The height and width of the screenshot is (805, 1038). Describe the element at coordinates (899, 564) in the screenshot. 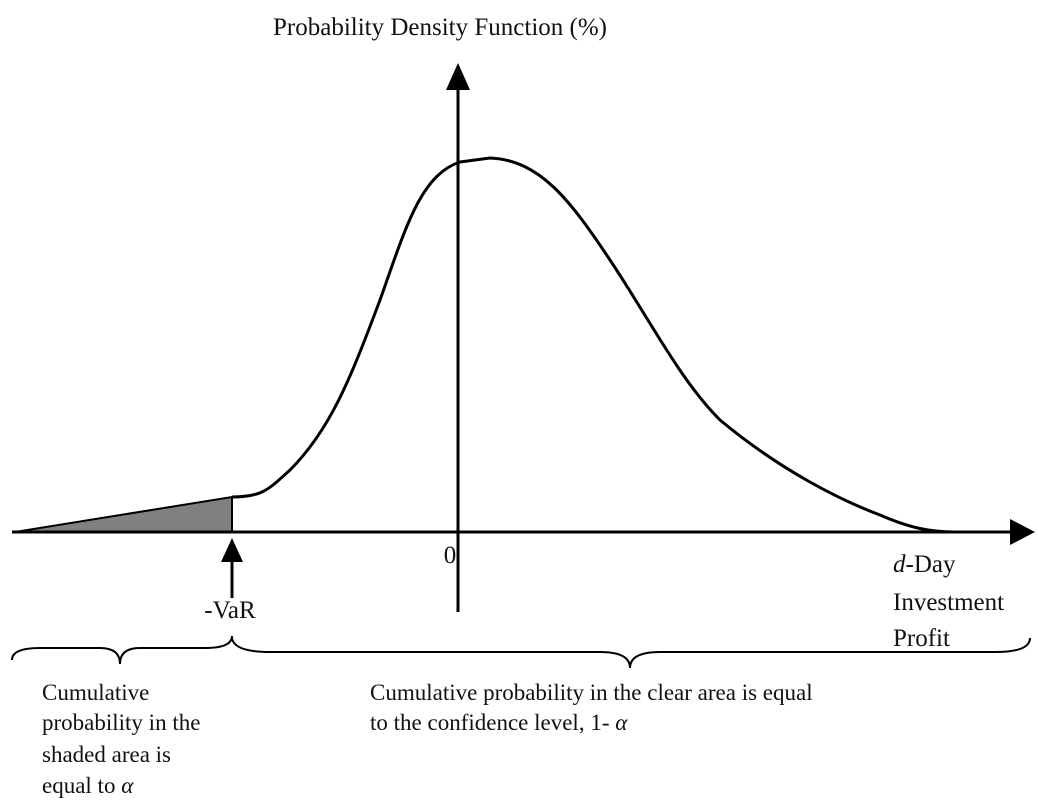

I see `x-axis-variable: d` at that location.